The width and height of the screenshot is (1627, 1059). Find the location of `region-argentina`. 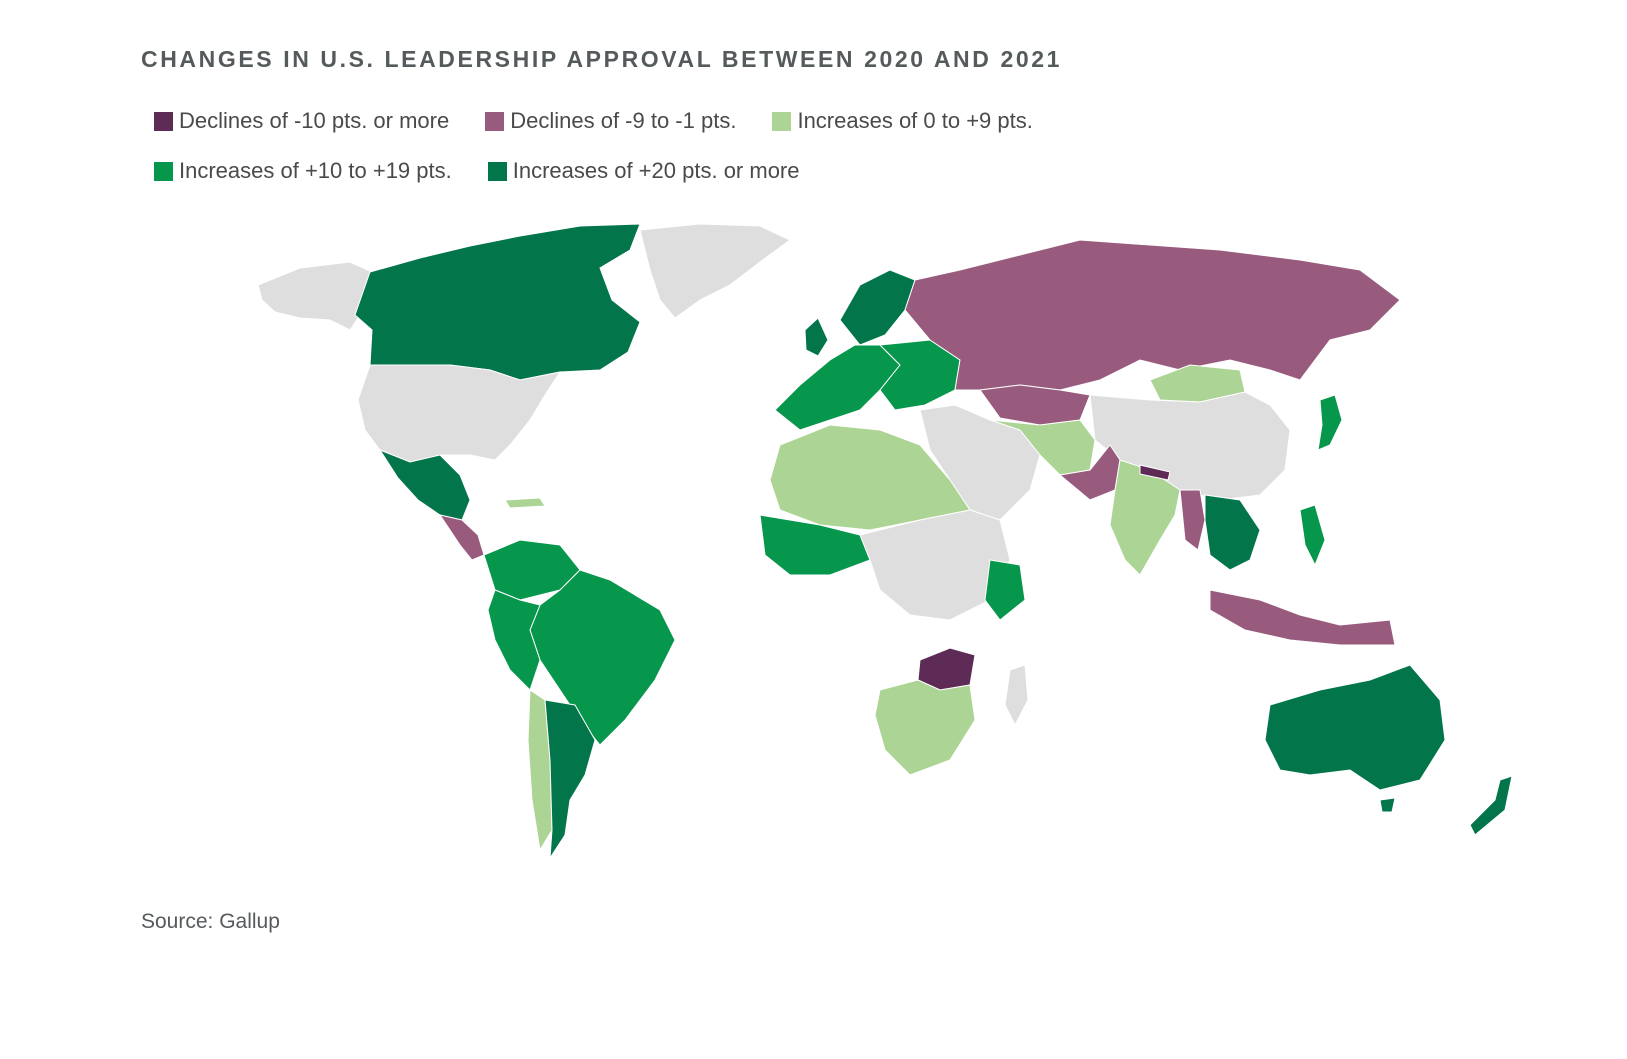

region-argentina is located at coordinates (570, 779).